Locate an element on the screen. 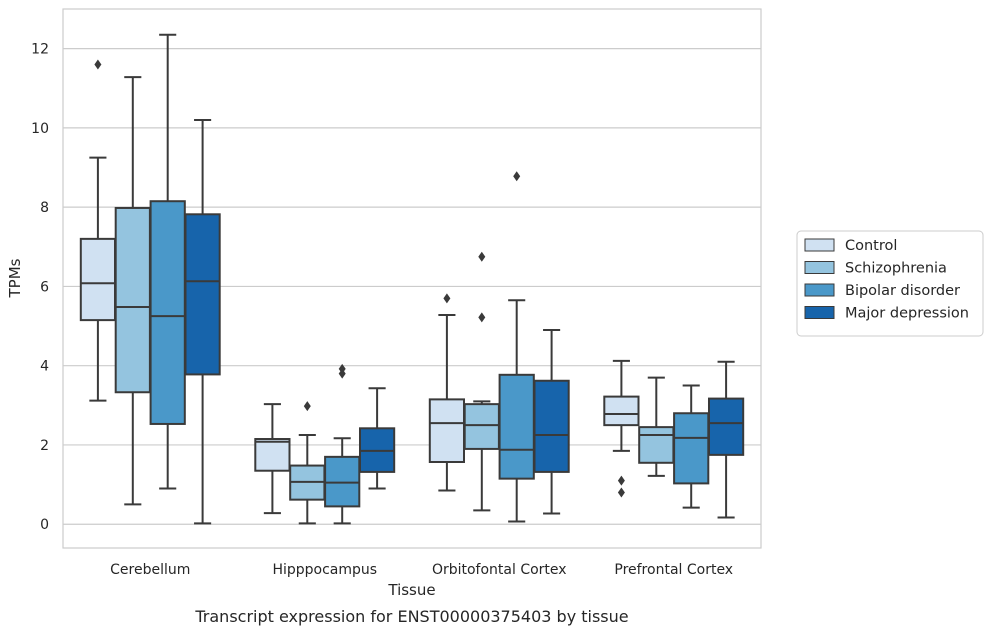 The image size is (992, 634). y-tick-label: 4 is located at coordinates (44, 367).